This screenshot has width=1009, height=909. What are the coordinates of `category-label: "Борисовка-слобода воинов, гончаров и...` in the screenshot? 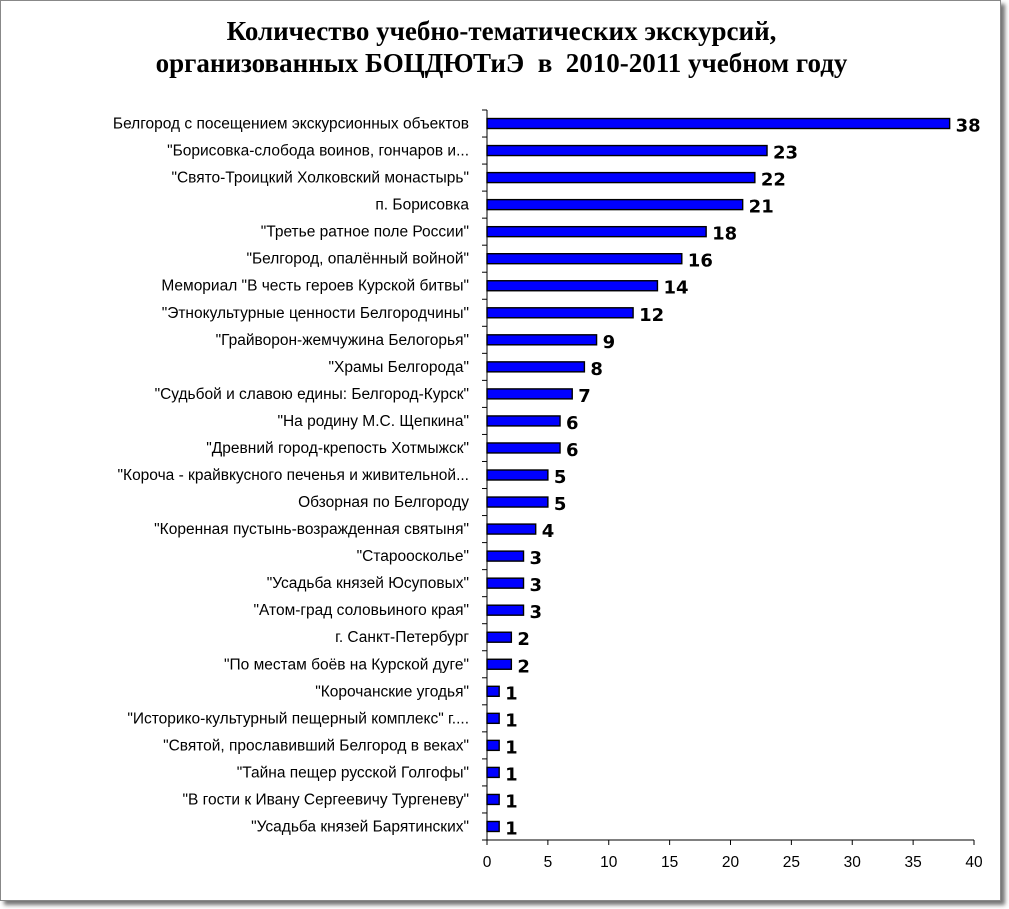 It's located at (318, 151).